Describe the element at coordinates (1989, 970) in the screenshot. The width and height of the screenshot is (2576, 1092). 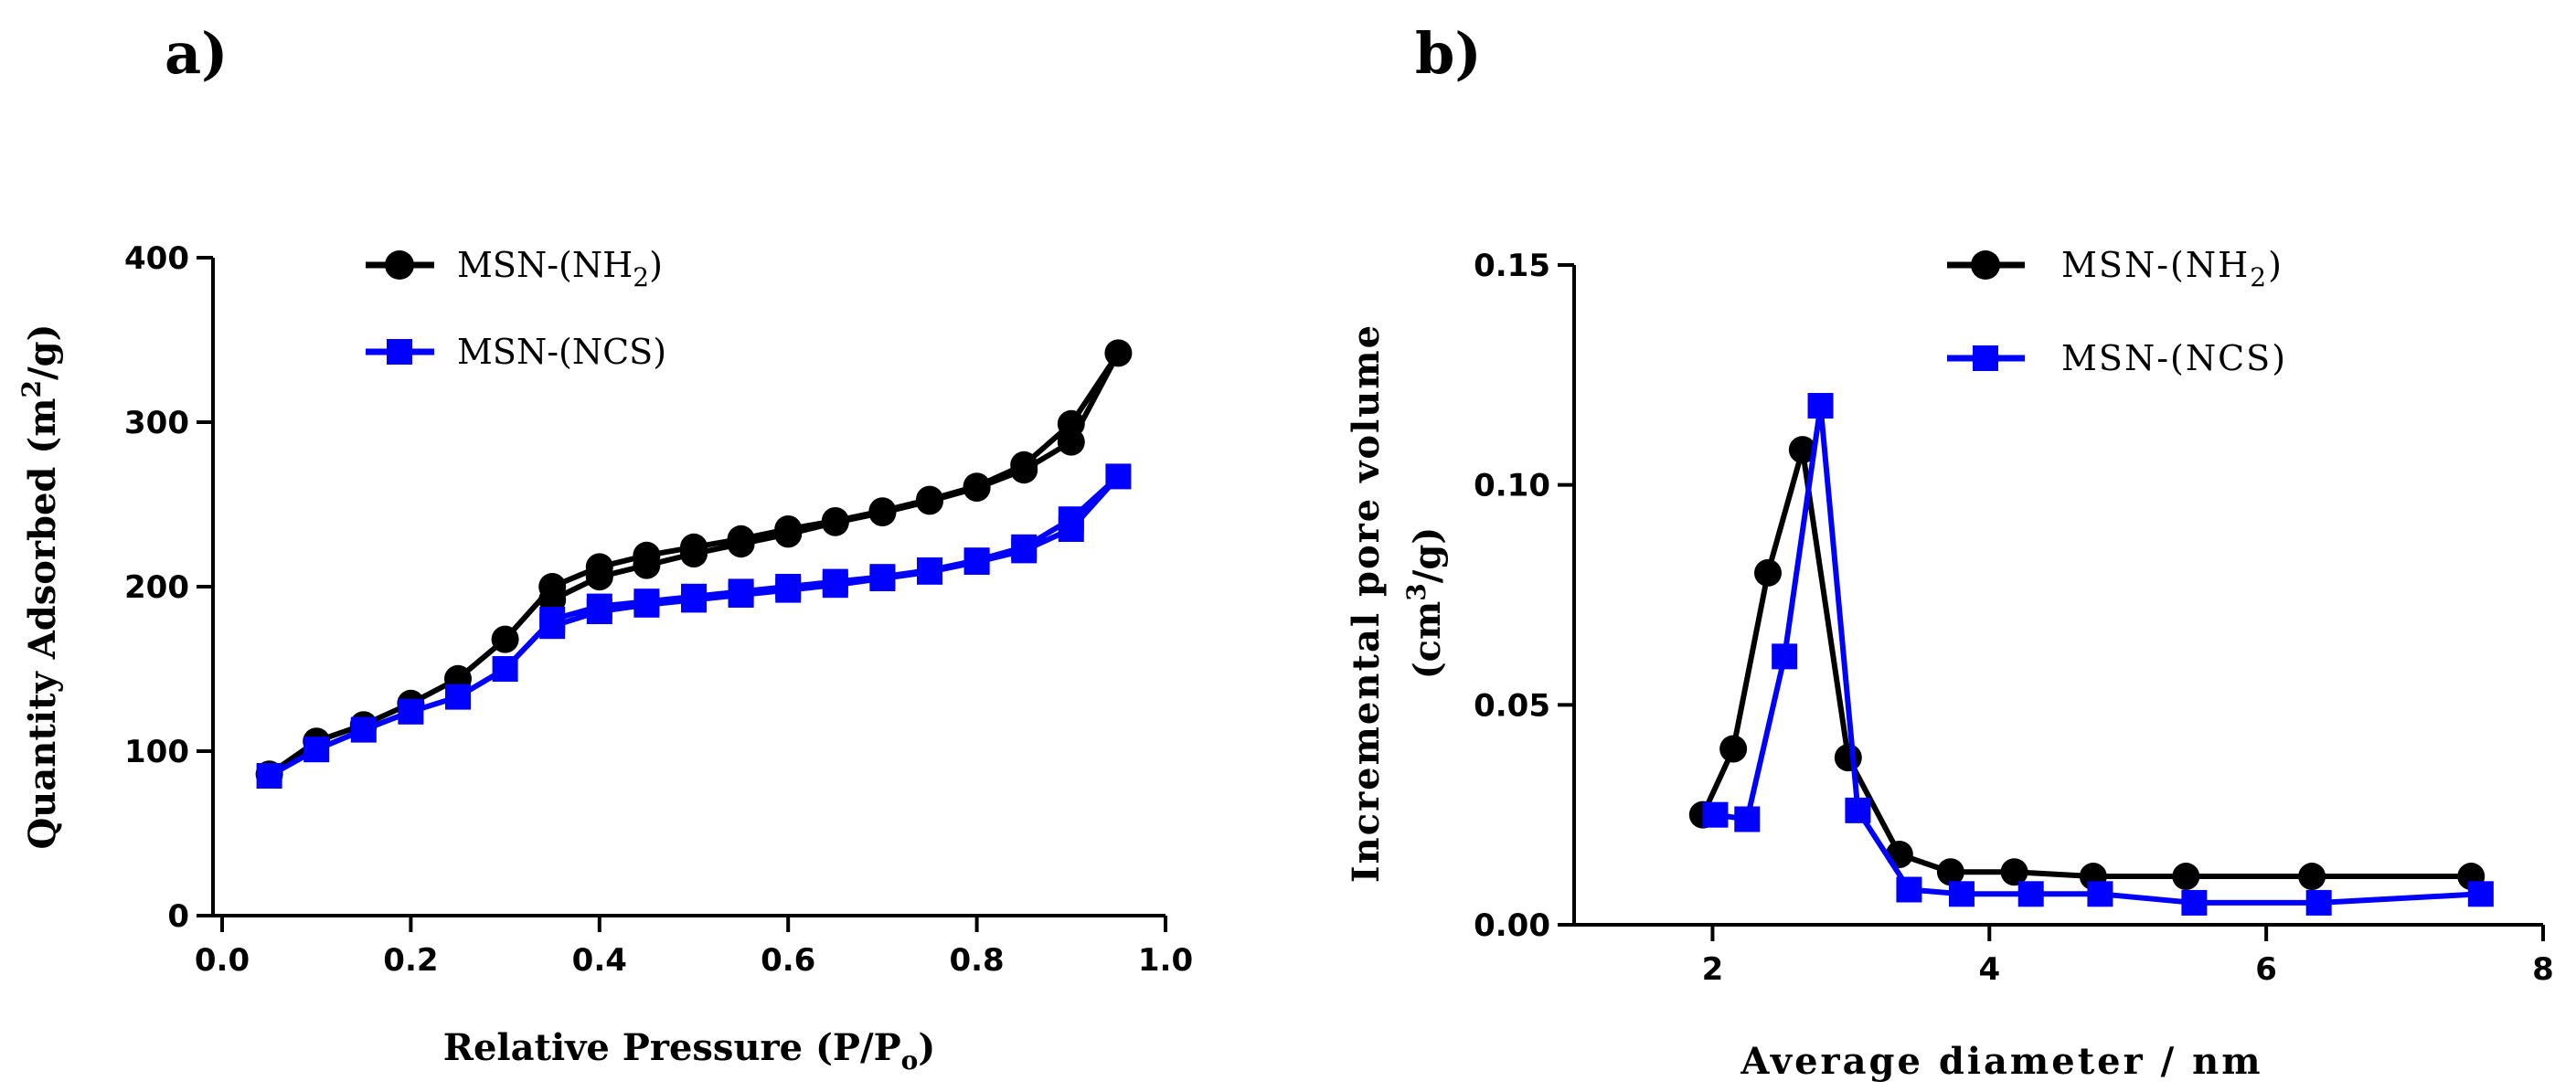
I see `panel-b-x-tick-label: 4` at that location.